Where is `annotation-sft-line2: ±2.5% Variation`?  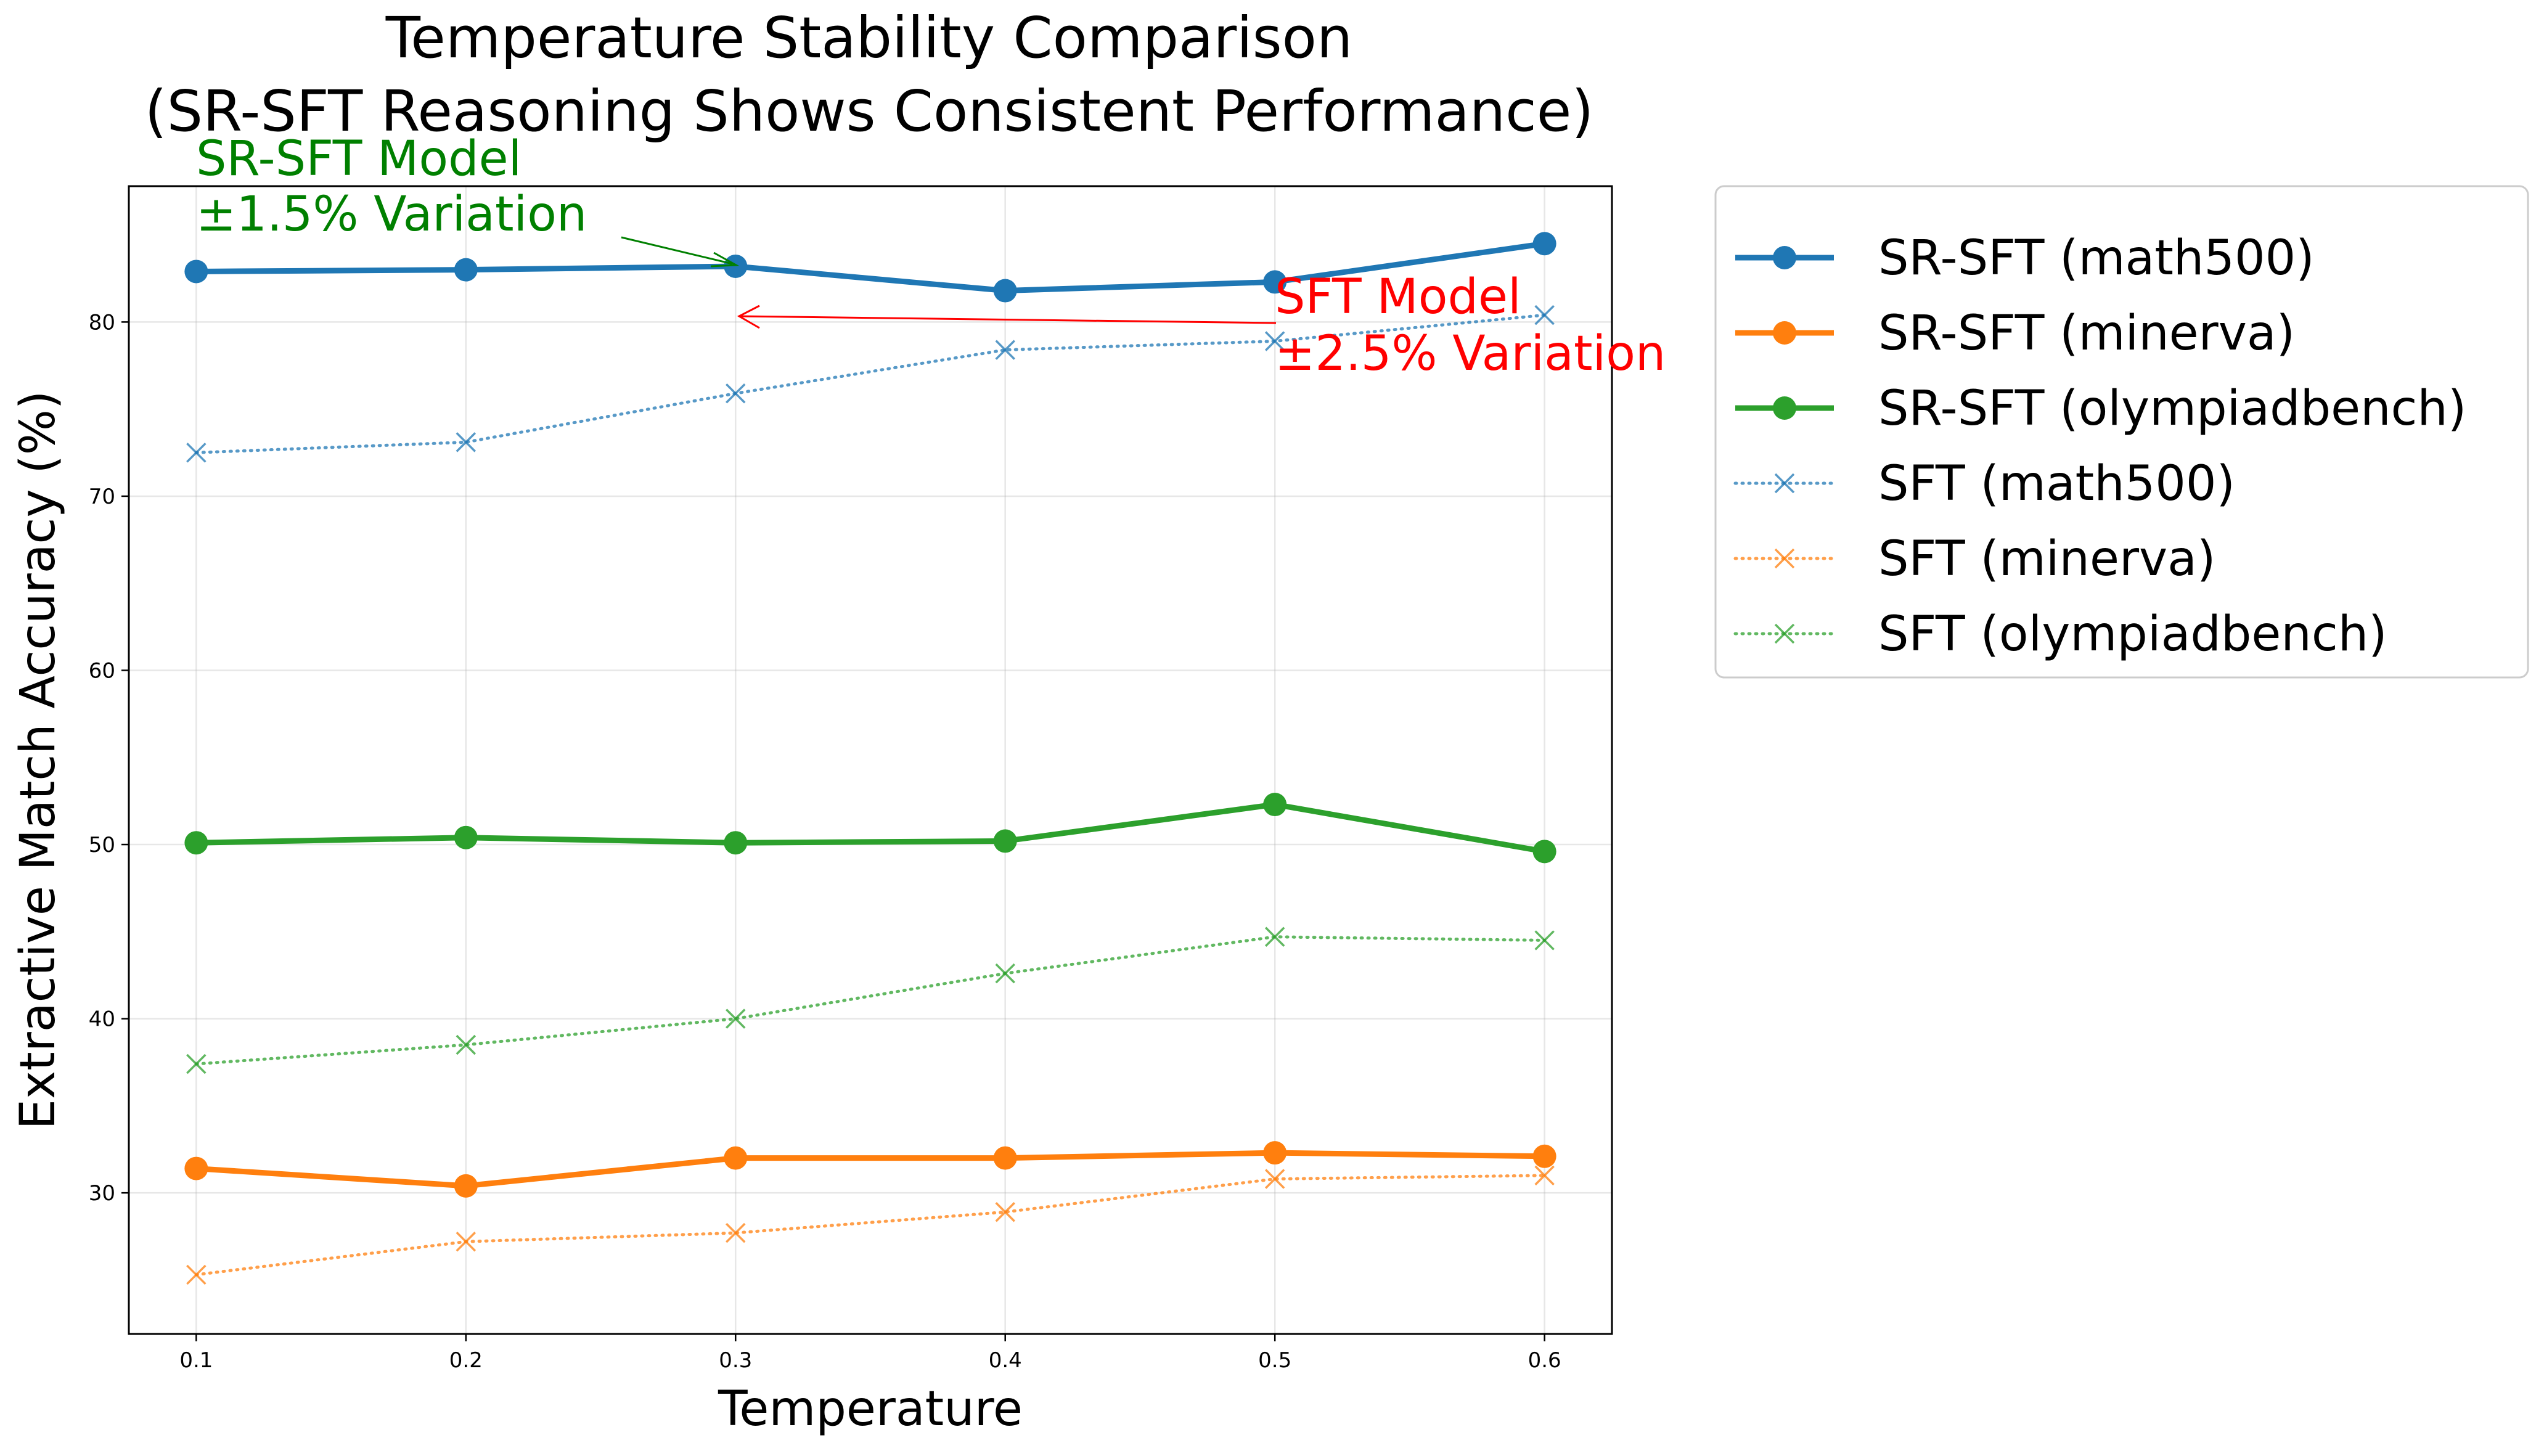
annotation-sft-line2: ±2.5% Variation is located at coordinates (1470, 354).